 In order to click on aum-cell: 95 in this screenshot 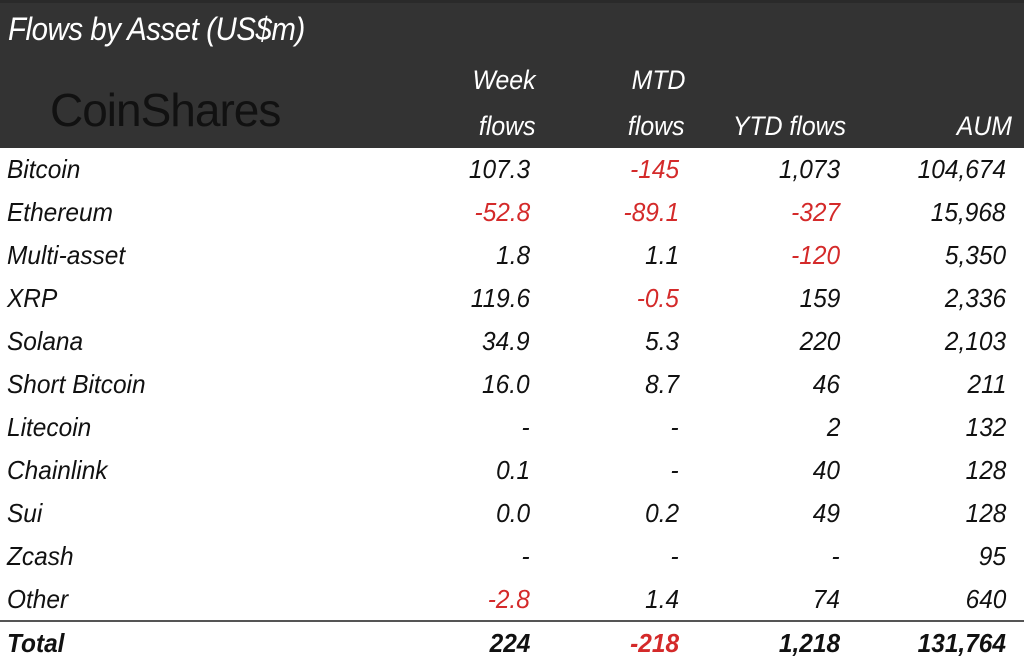, I will do `click(992, 556)`.